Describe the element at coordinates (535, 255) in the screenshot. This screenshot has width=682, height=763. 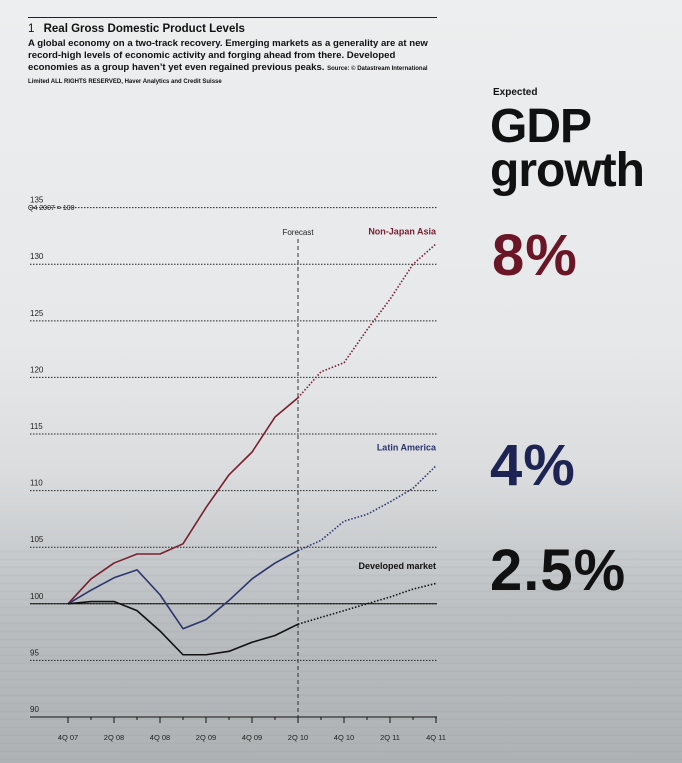
I see `growth-value-asia: 8%` at that location.